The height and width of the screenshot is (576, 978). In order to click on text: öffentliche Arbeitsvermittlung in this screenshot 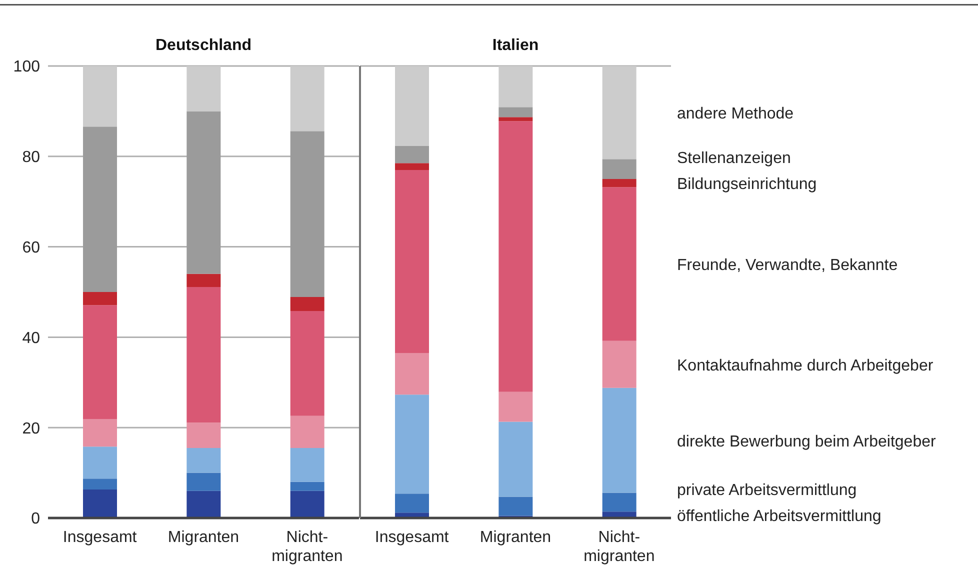, I will do `click(779, 516)`.